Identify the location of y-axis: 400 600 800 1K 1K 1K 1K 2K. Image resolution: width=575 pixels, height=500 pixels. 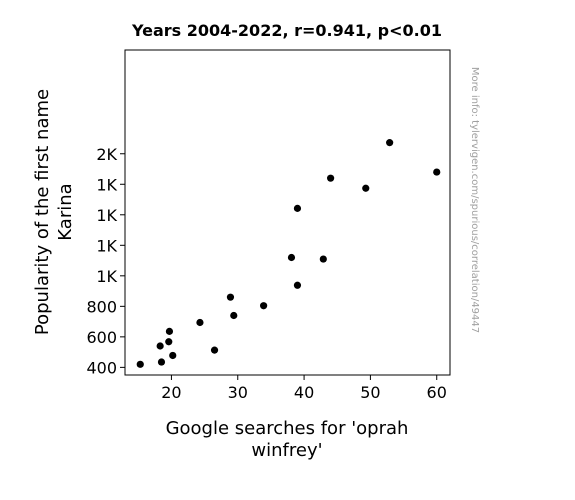
(105, 261).